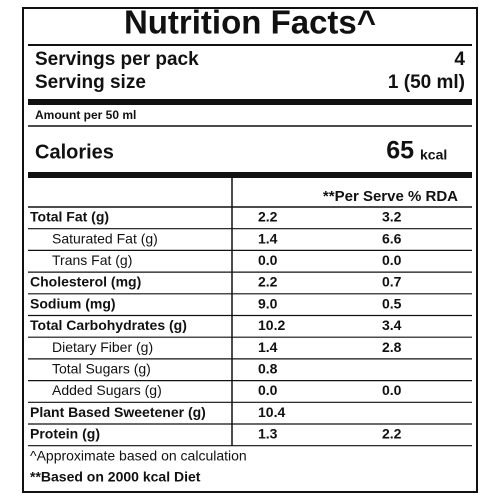 This screenshot has width=500, height=500. What do you see at coordinates (73, 303) in the screenshot?
I see `nutrient-name: Sodium (mg)` at bounding box center [73, 303].